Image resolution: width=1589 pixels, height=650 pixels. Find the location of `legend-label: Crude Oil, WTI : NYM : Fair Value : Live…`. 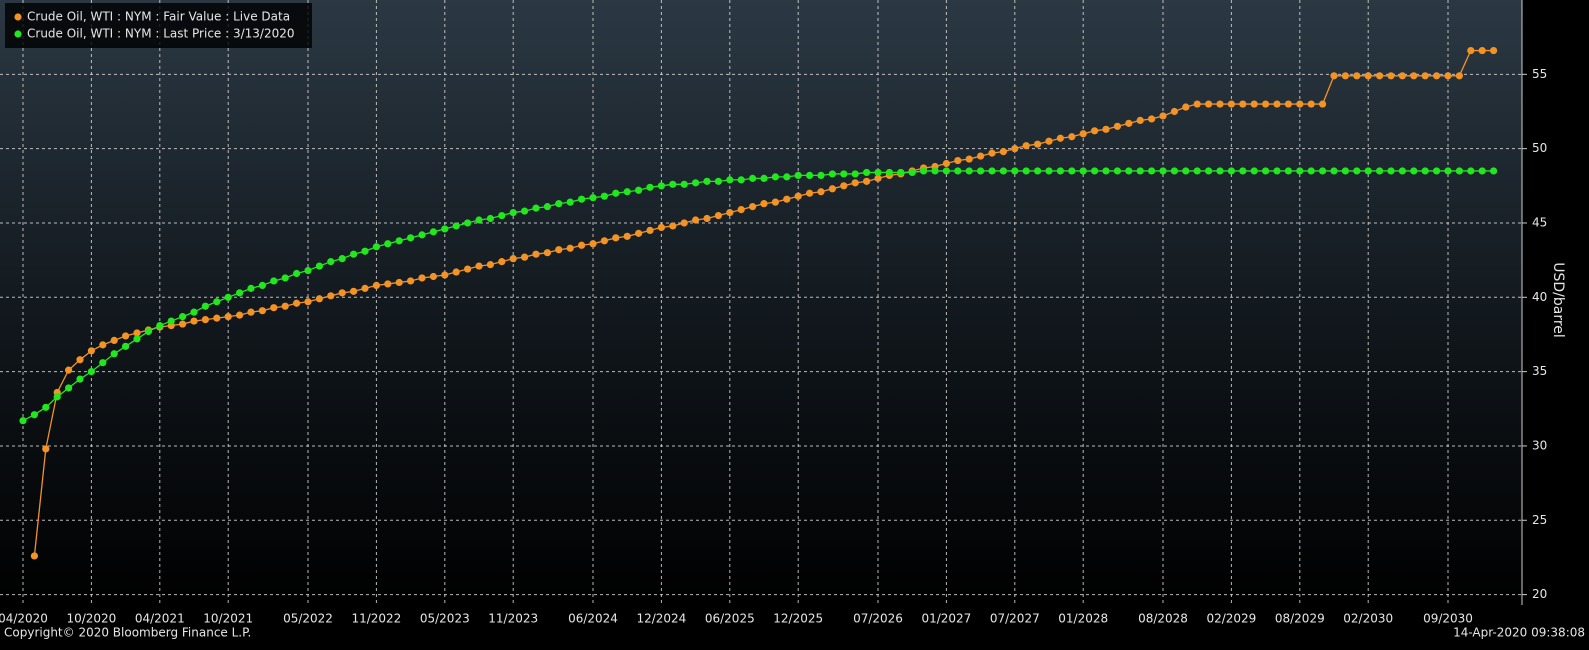

legend-label: Crude Oil, WTI : NYM : Fair Value : Live… is located at coordinates (158, 17).